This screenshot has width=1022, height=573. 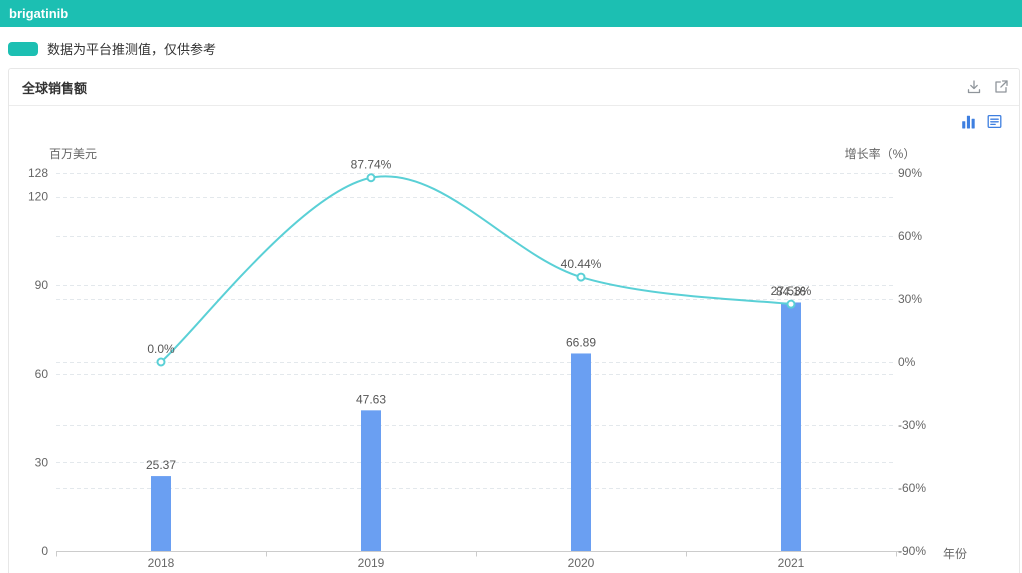 What do you see at coordinates (581, 452) in the screenshot?
I see `bar-2020` at bounding box center [581, 452].